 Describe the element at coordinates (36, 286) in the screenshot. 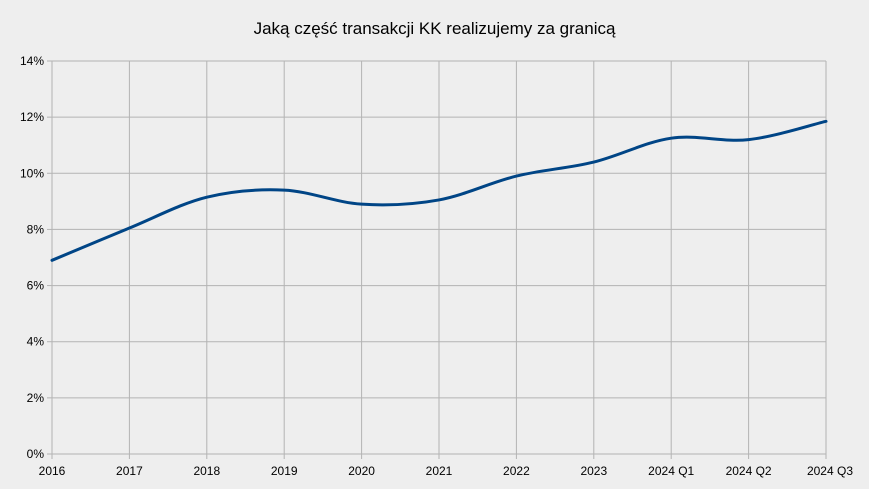

I see `y-tick-label: 6%` at that location.